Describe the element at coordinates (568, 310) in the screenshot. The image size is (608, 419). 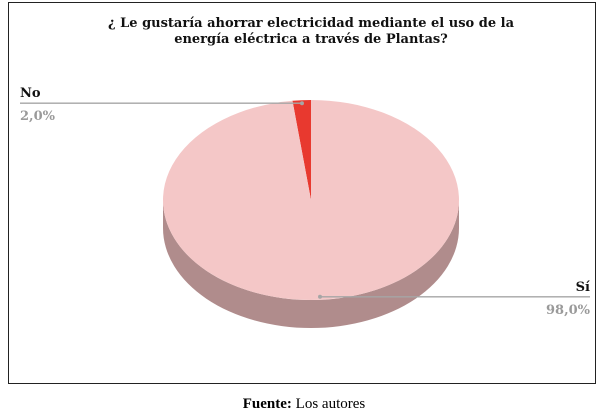
I see `value-label: 98,0%` at that location.